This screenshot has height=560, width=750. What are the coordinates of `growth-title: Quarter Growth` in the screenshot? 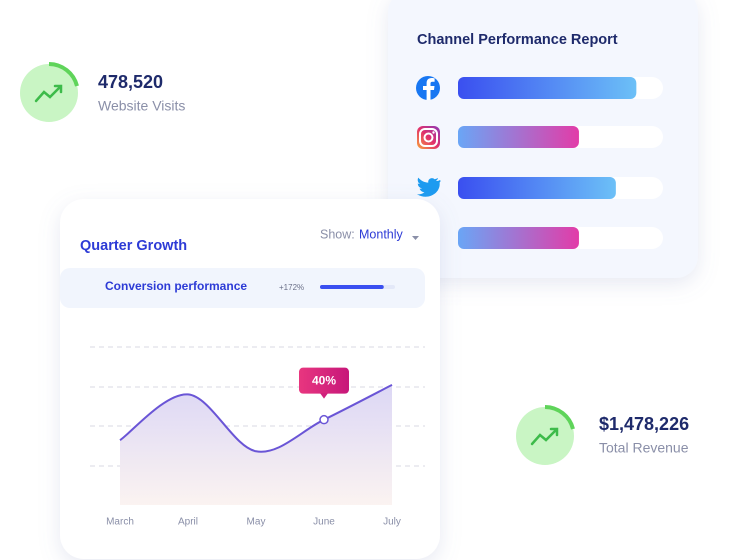 It's located at (133, 246).